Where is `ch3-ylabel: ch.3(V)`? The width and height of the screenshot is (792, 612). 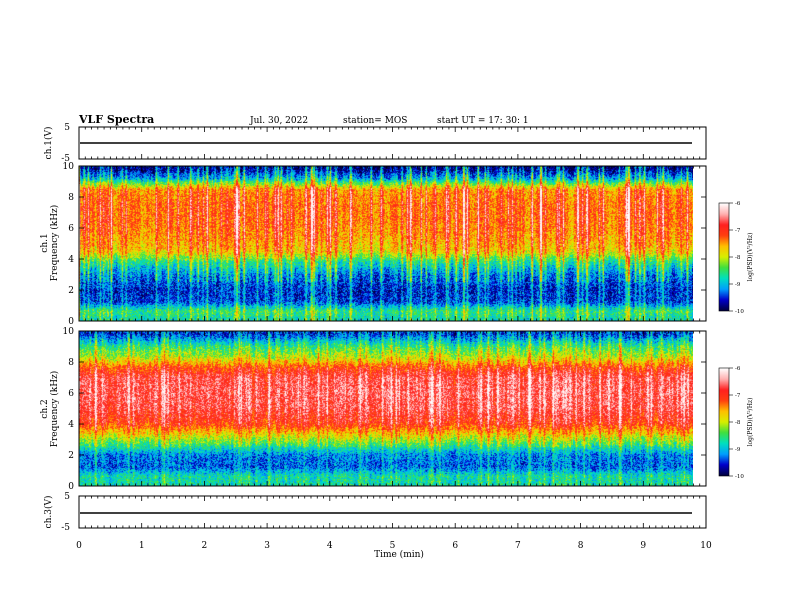 ch3-ylabel: ch.3(V) is located at coordinates (48, 512).